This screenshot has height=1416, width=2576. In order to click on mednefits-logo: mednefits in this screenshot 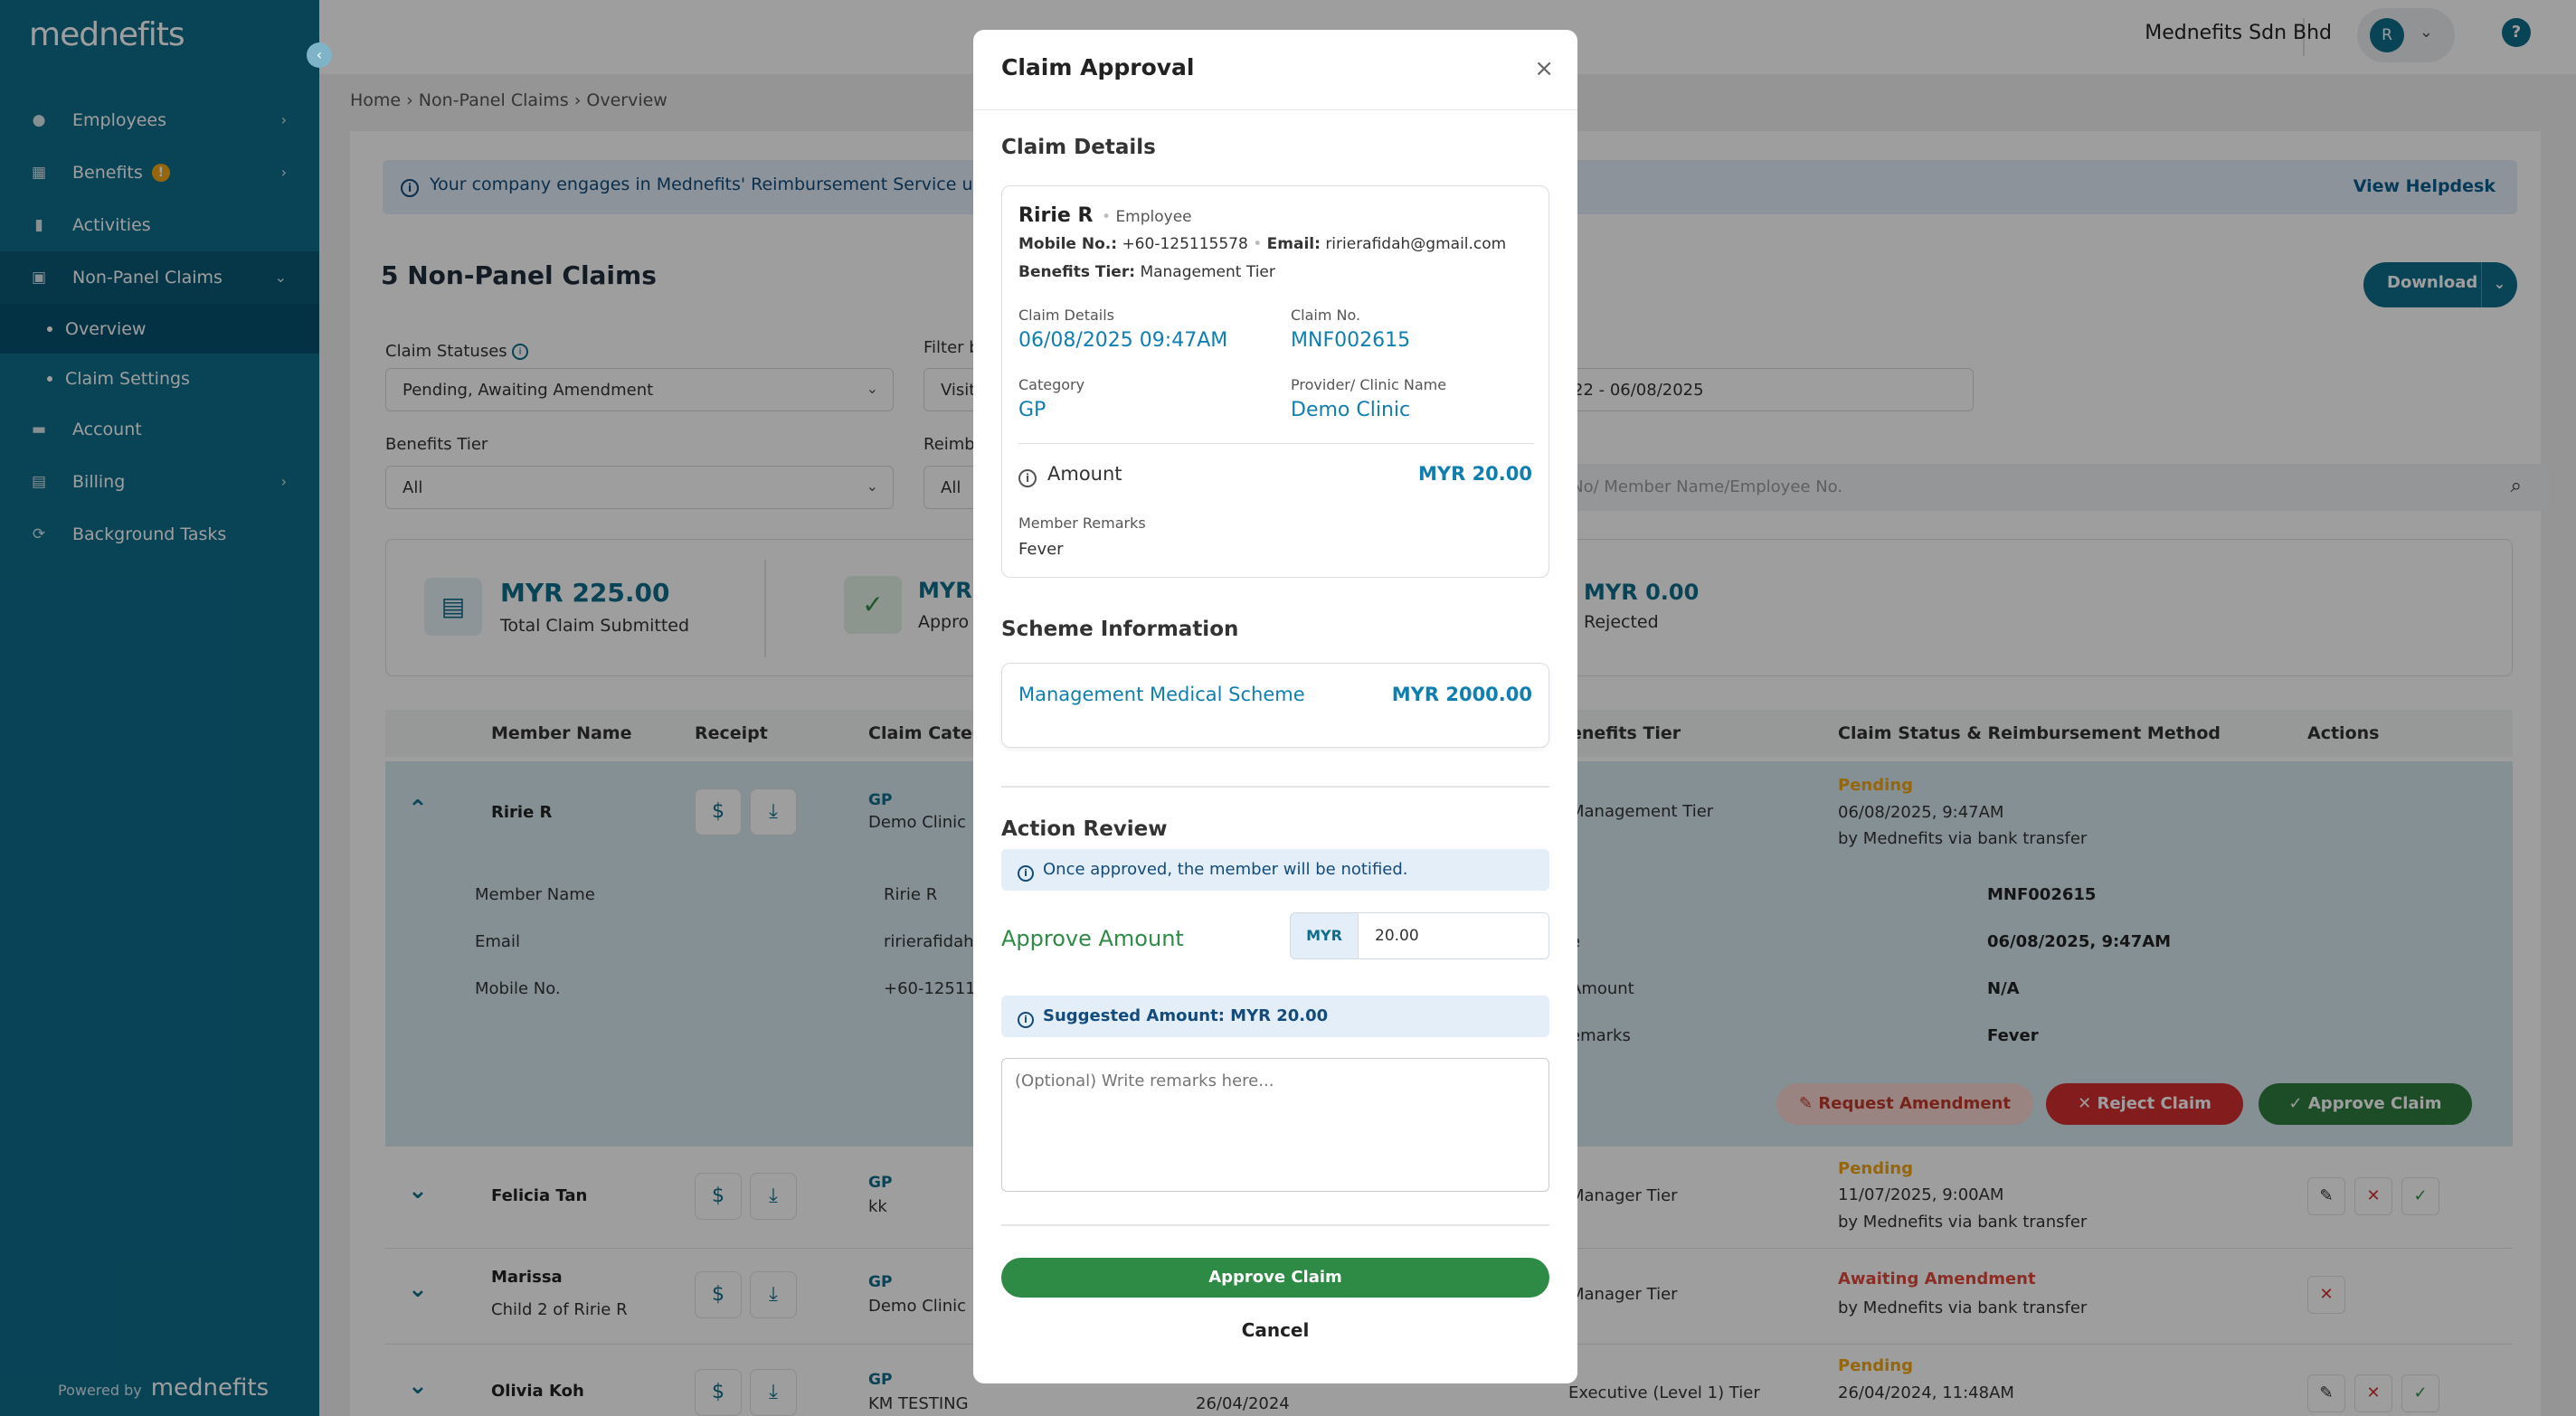, I will do `click(107, 34)`.